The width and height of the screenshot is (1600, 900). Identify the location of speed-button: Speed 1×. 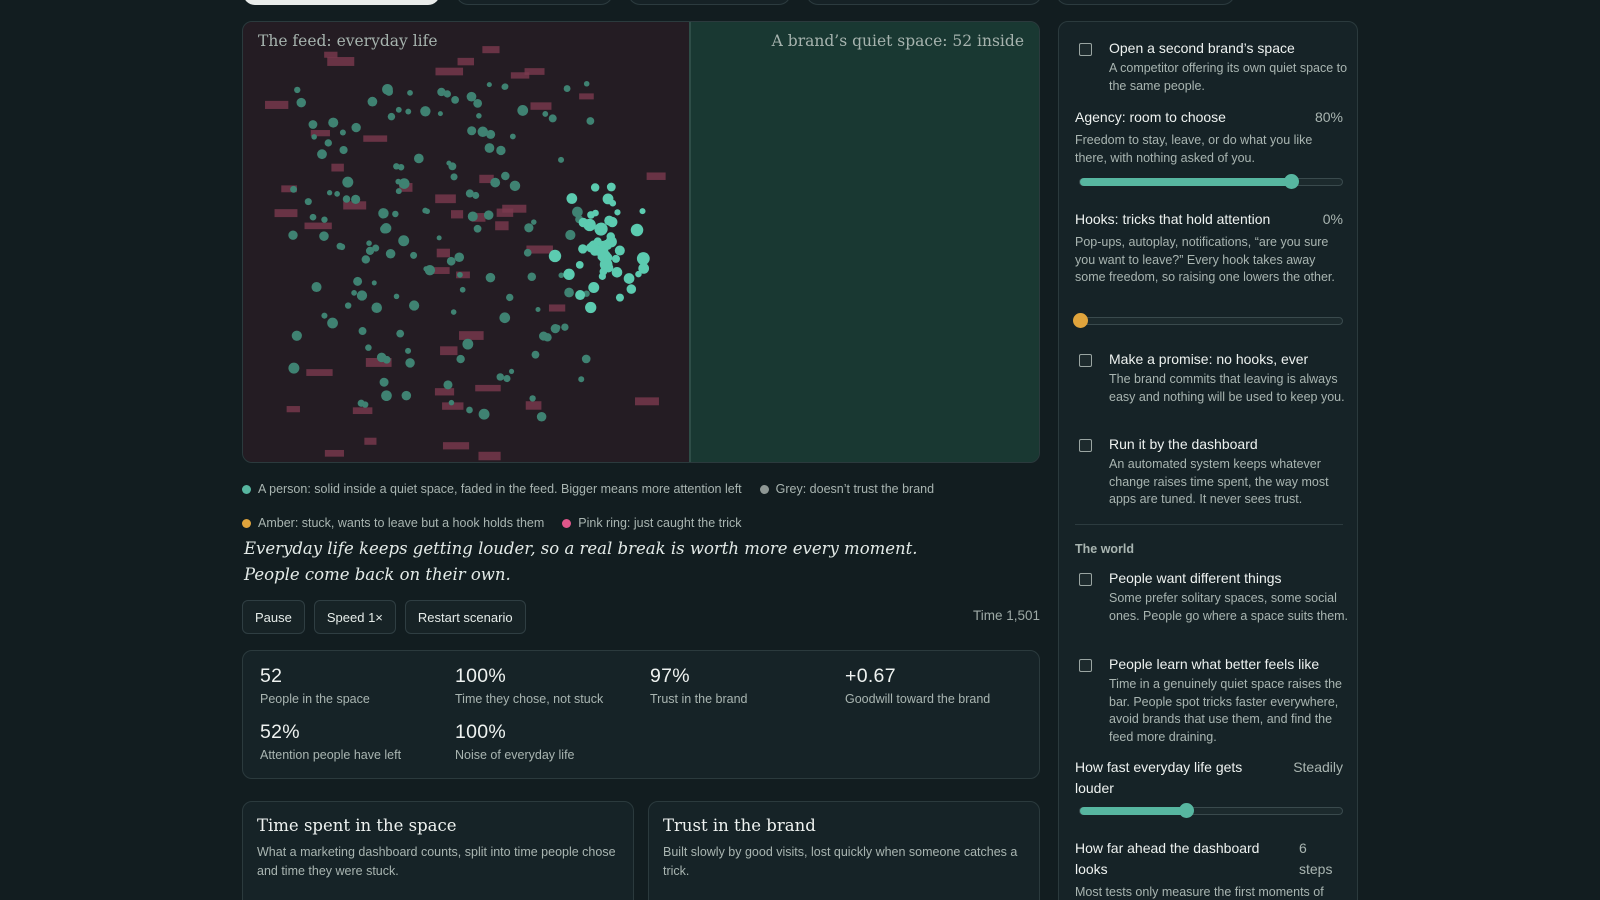
(354, 617).